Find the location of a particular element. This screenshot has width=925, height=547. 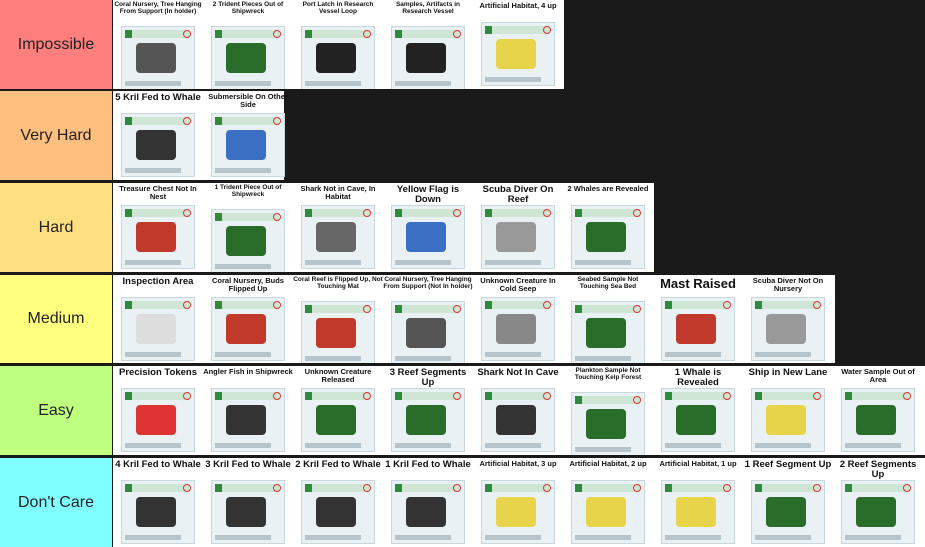

tier-item-card: Water Sample Out of Area is located at coordinates (878, 410).